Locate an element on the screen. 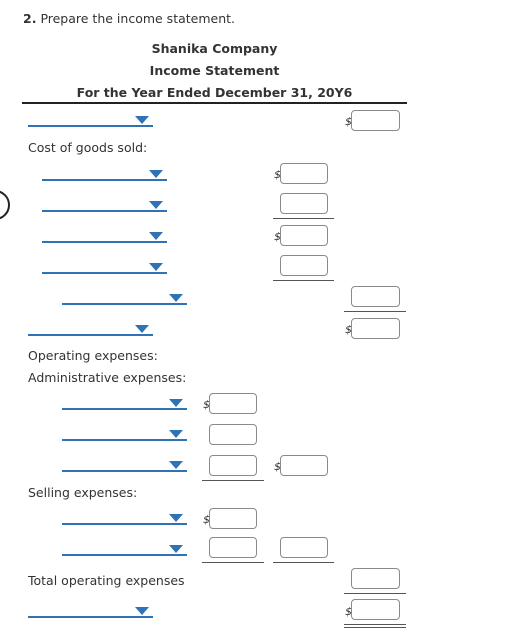 Image resolution: width=512 pixels, height=642 pixels. label-selling-expenses: Selling expenses: is located at coordinates (83, 492).